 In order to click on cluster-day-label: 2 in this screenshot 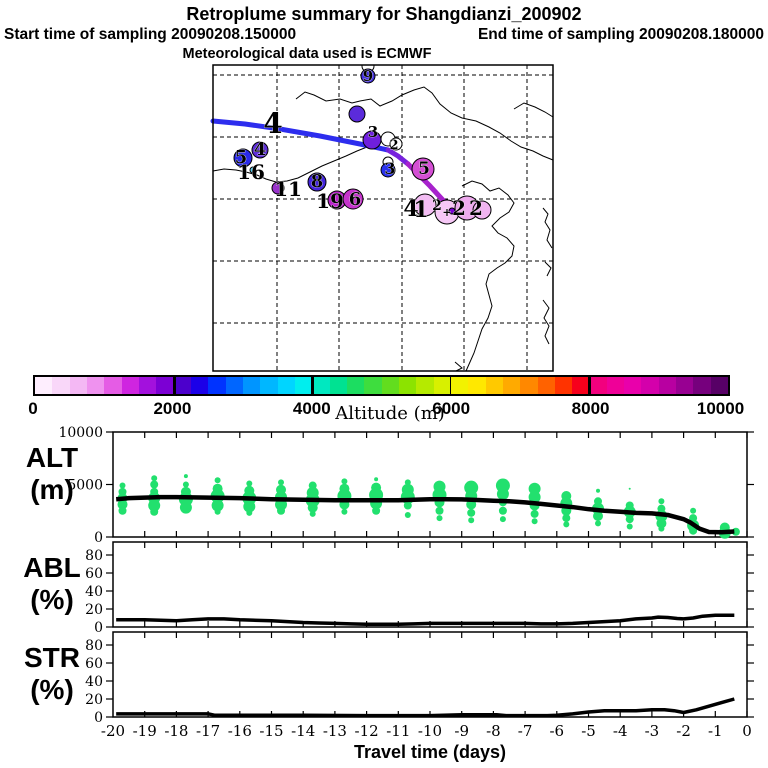, I will do `click(459, 208)`.